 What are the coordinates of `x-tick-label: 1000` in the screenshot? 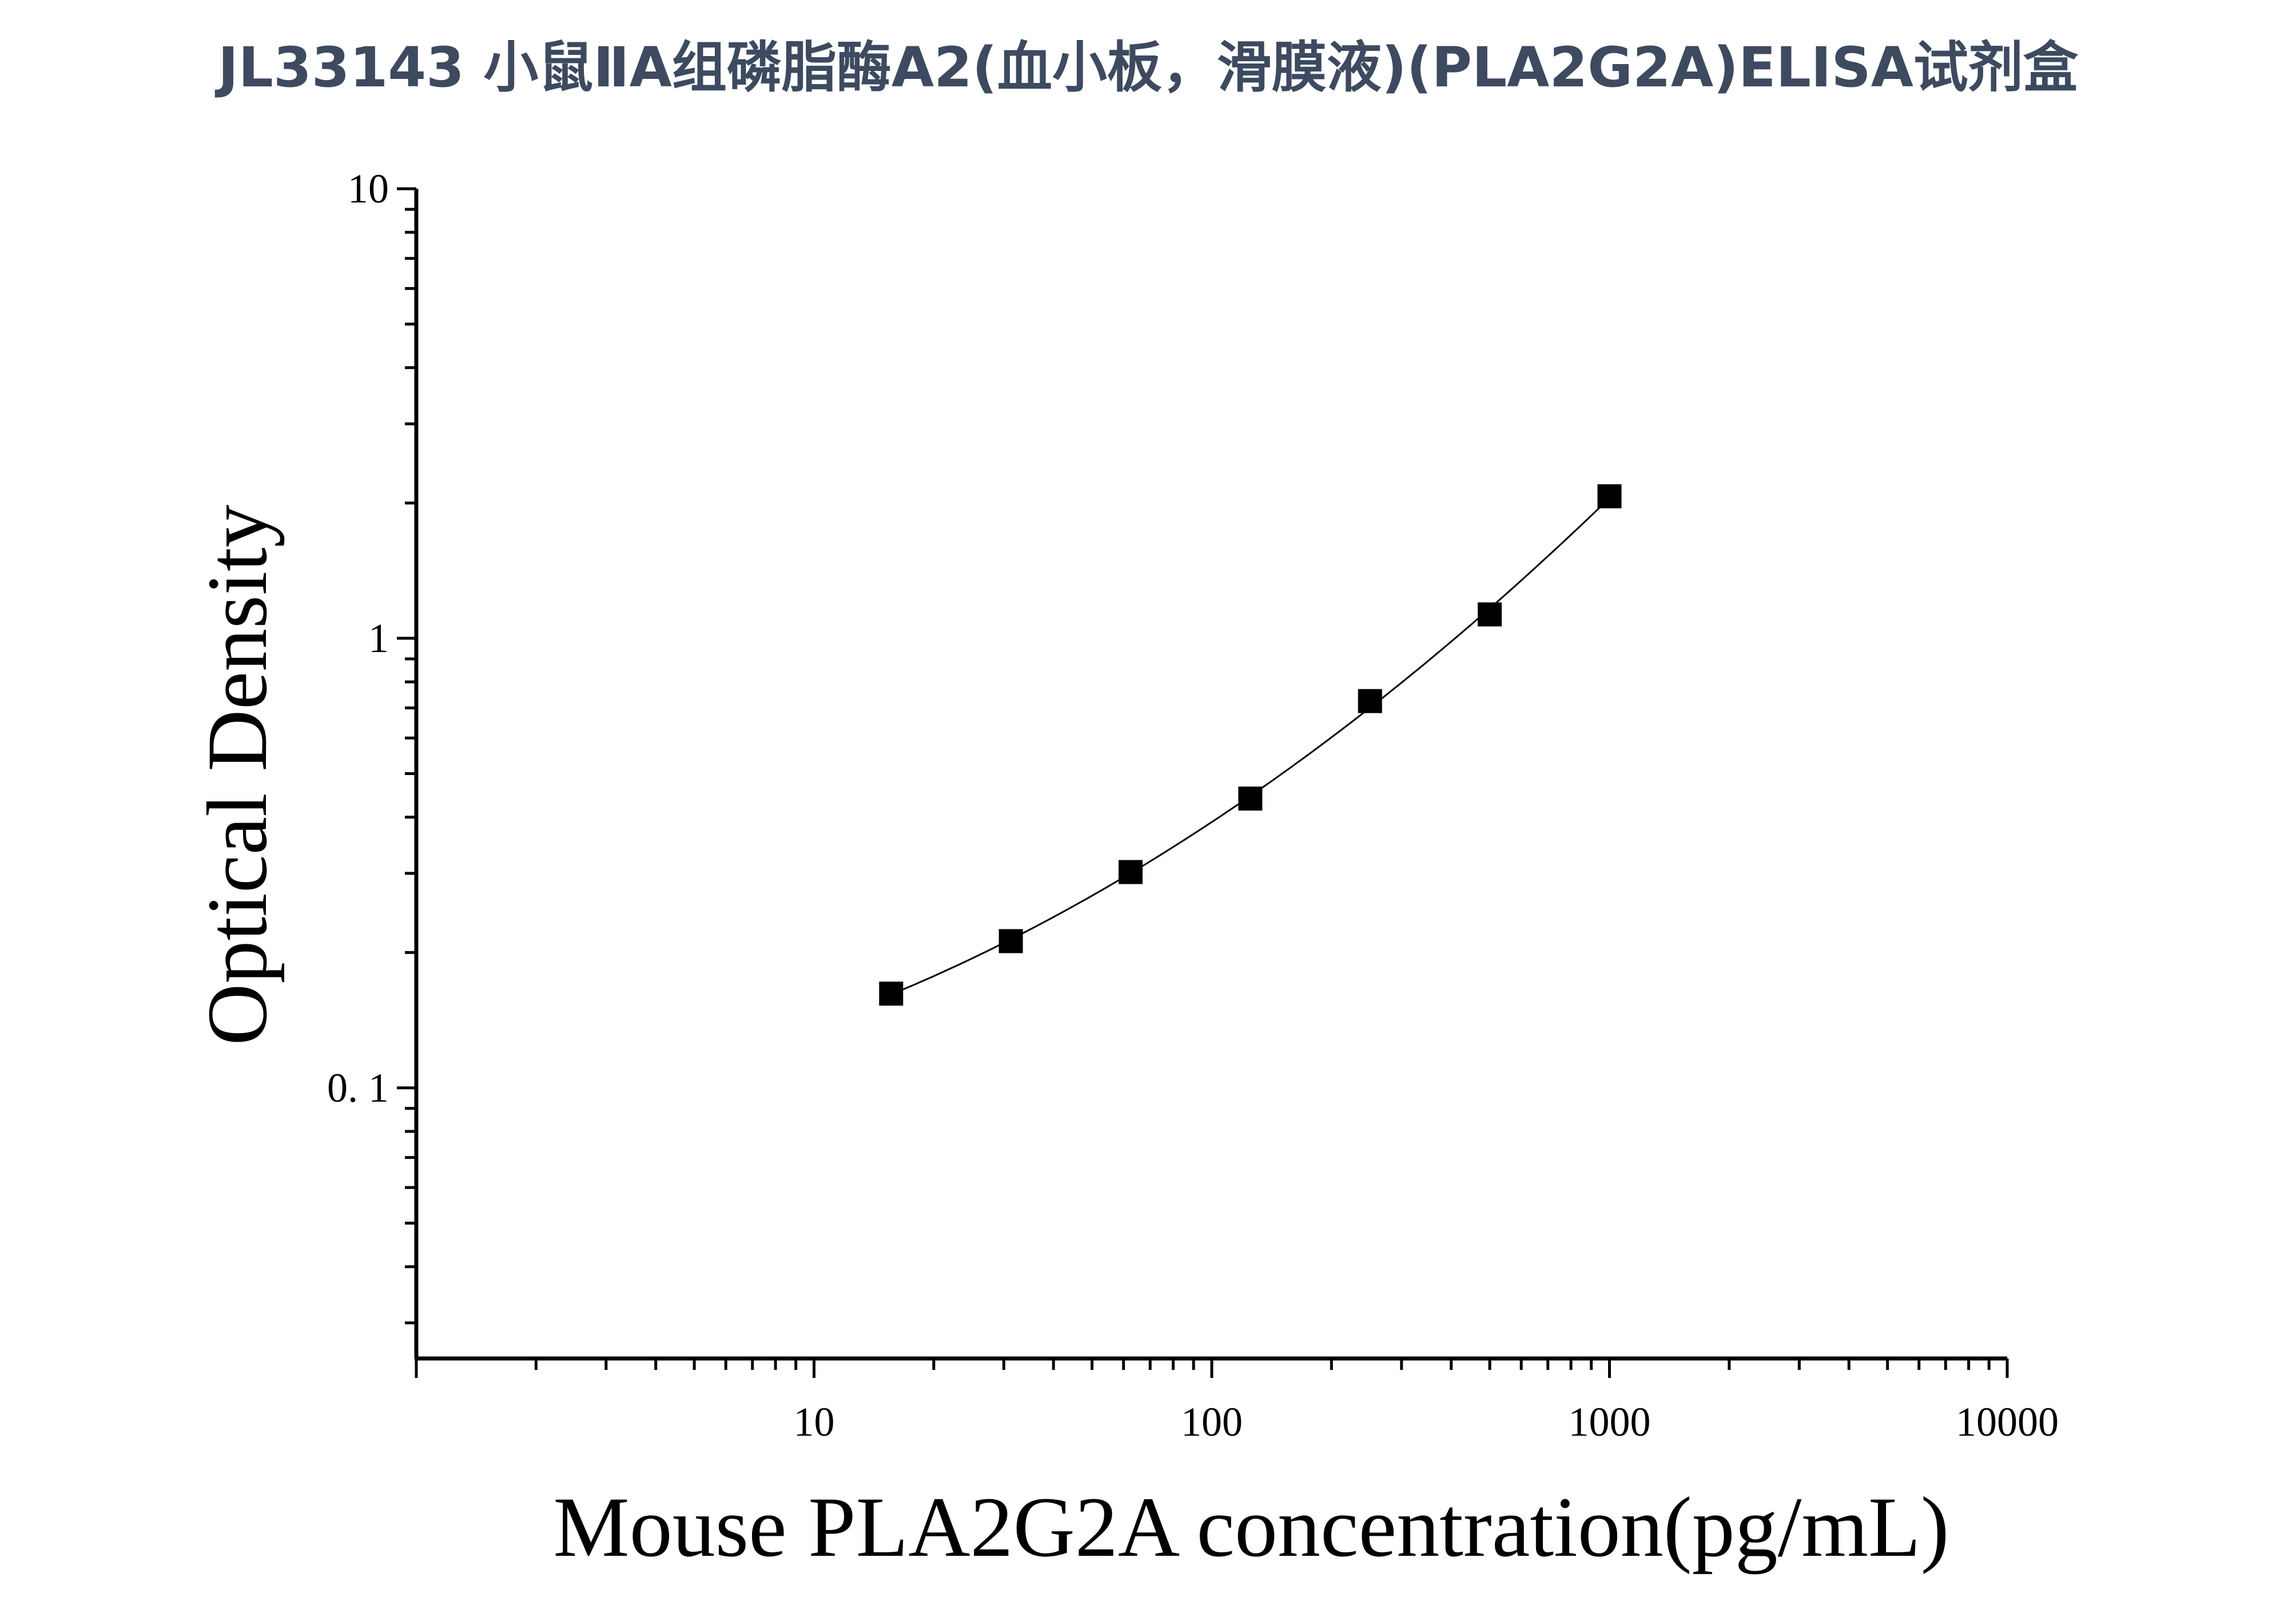 It's located at (1610, 1422).